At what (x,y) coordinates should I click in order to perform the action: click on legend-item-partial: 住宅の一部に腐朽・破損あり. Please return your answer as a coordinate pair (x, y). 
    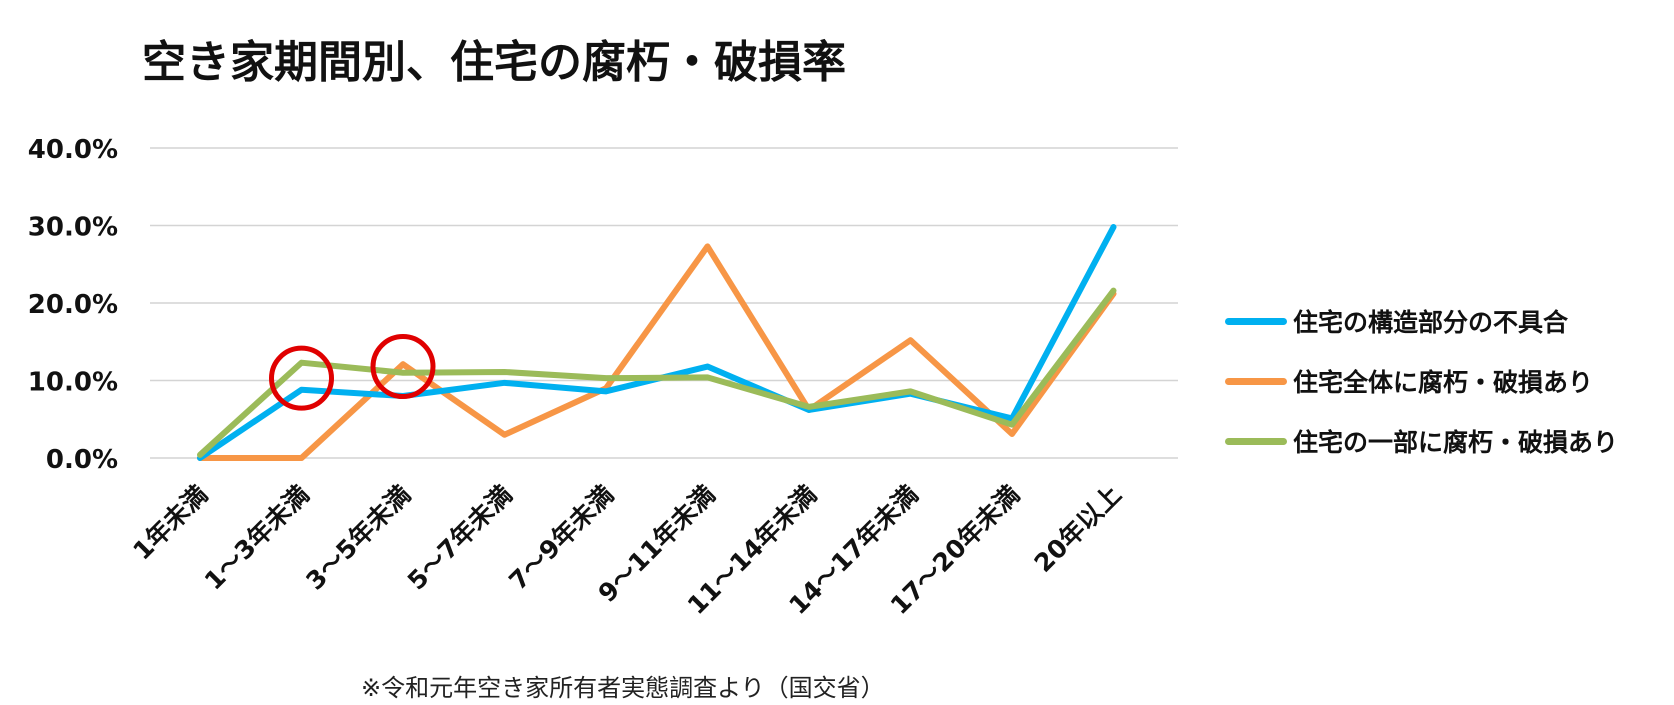
    Looking at the image, I should click on (1422, 441).